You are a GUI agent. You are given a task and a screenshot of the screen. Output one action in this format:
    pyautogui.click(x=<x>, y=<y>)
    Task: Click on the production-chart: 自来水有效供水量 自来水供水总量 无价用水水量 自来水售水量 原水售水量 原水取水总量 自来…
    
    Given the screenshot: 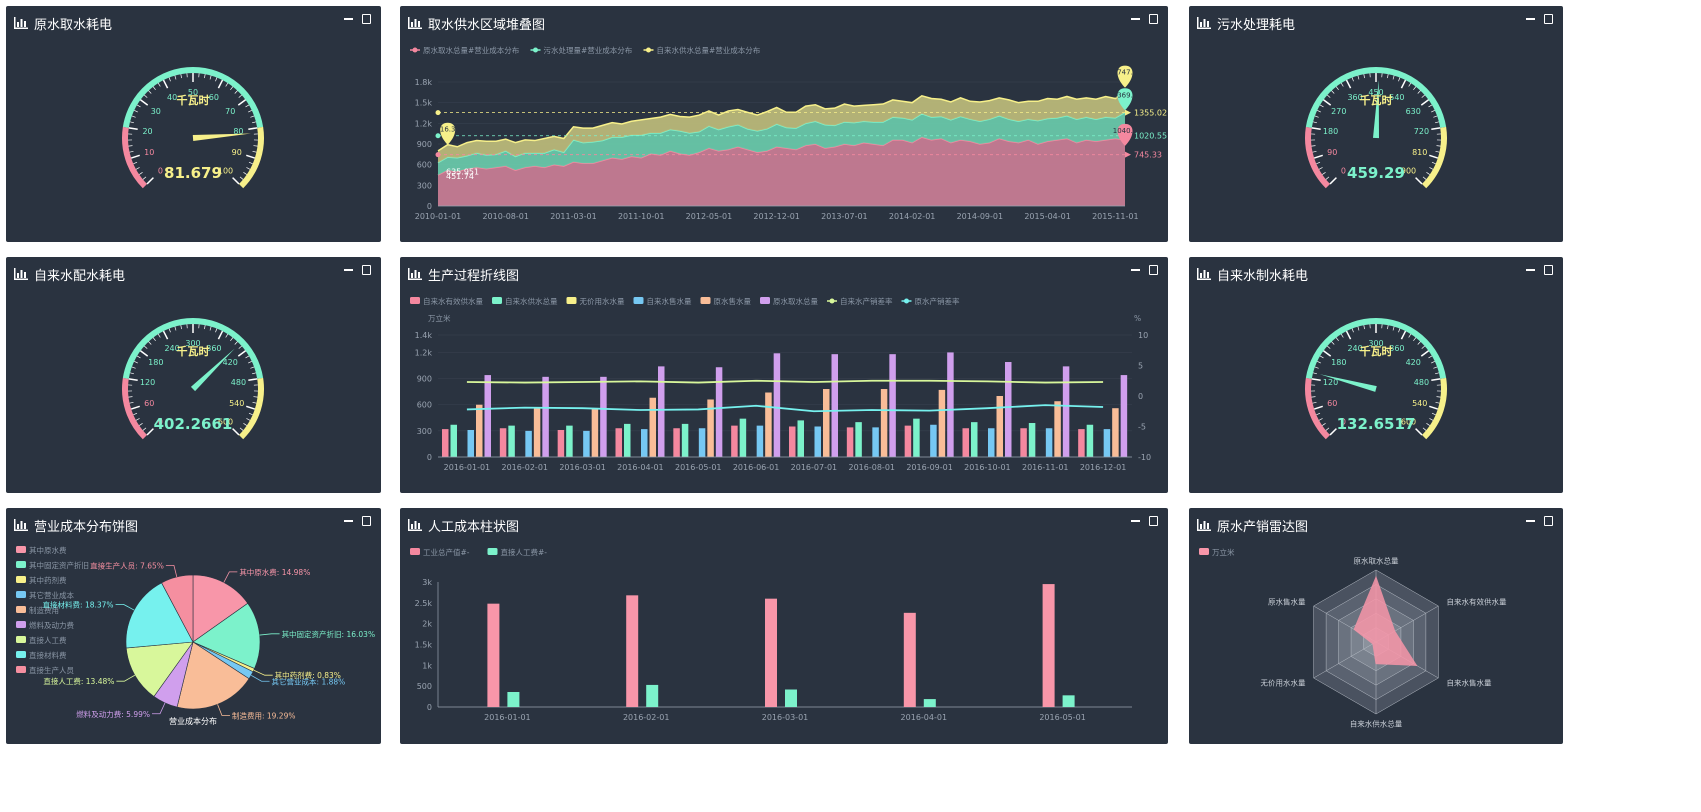 What is the action you would take?
    pyautogui.click(x=780, y=384)
    